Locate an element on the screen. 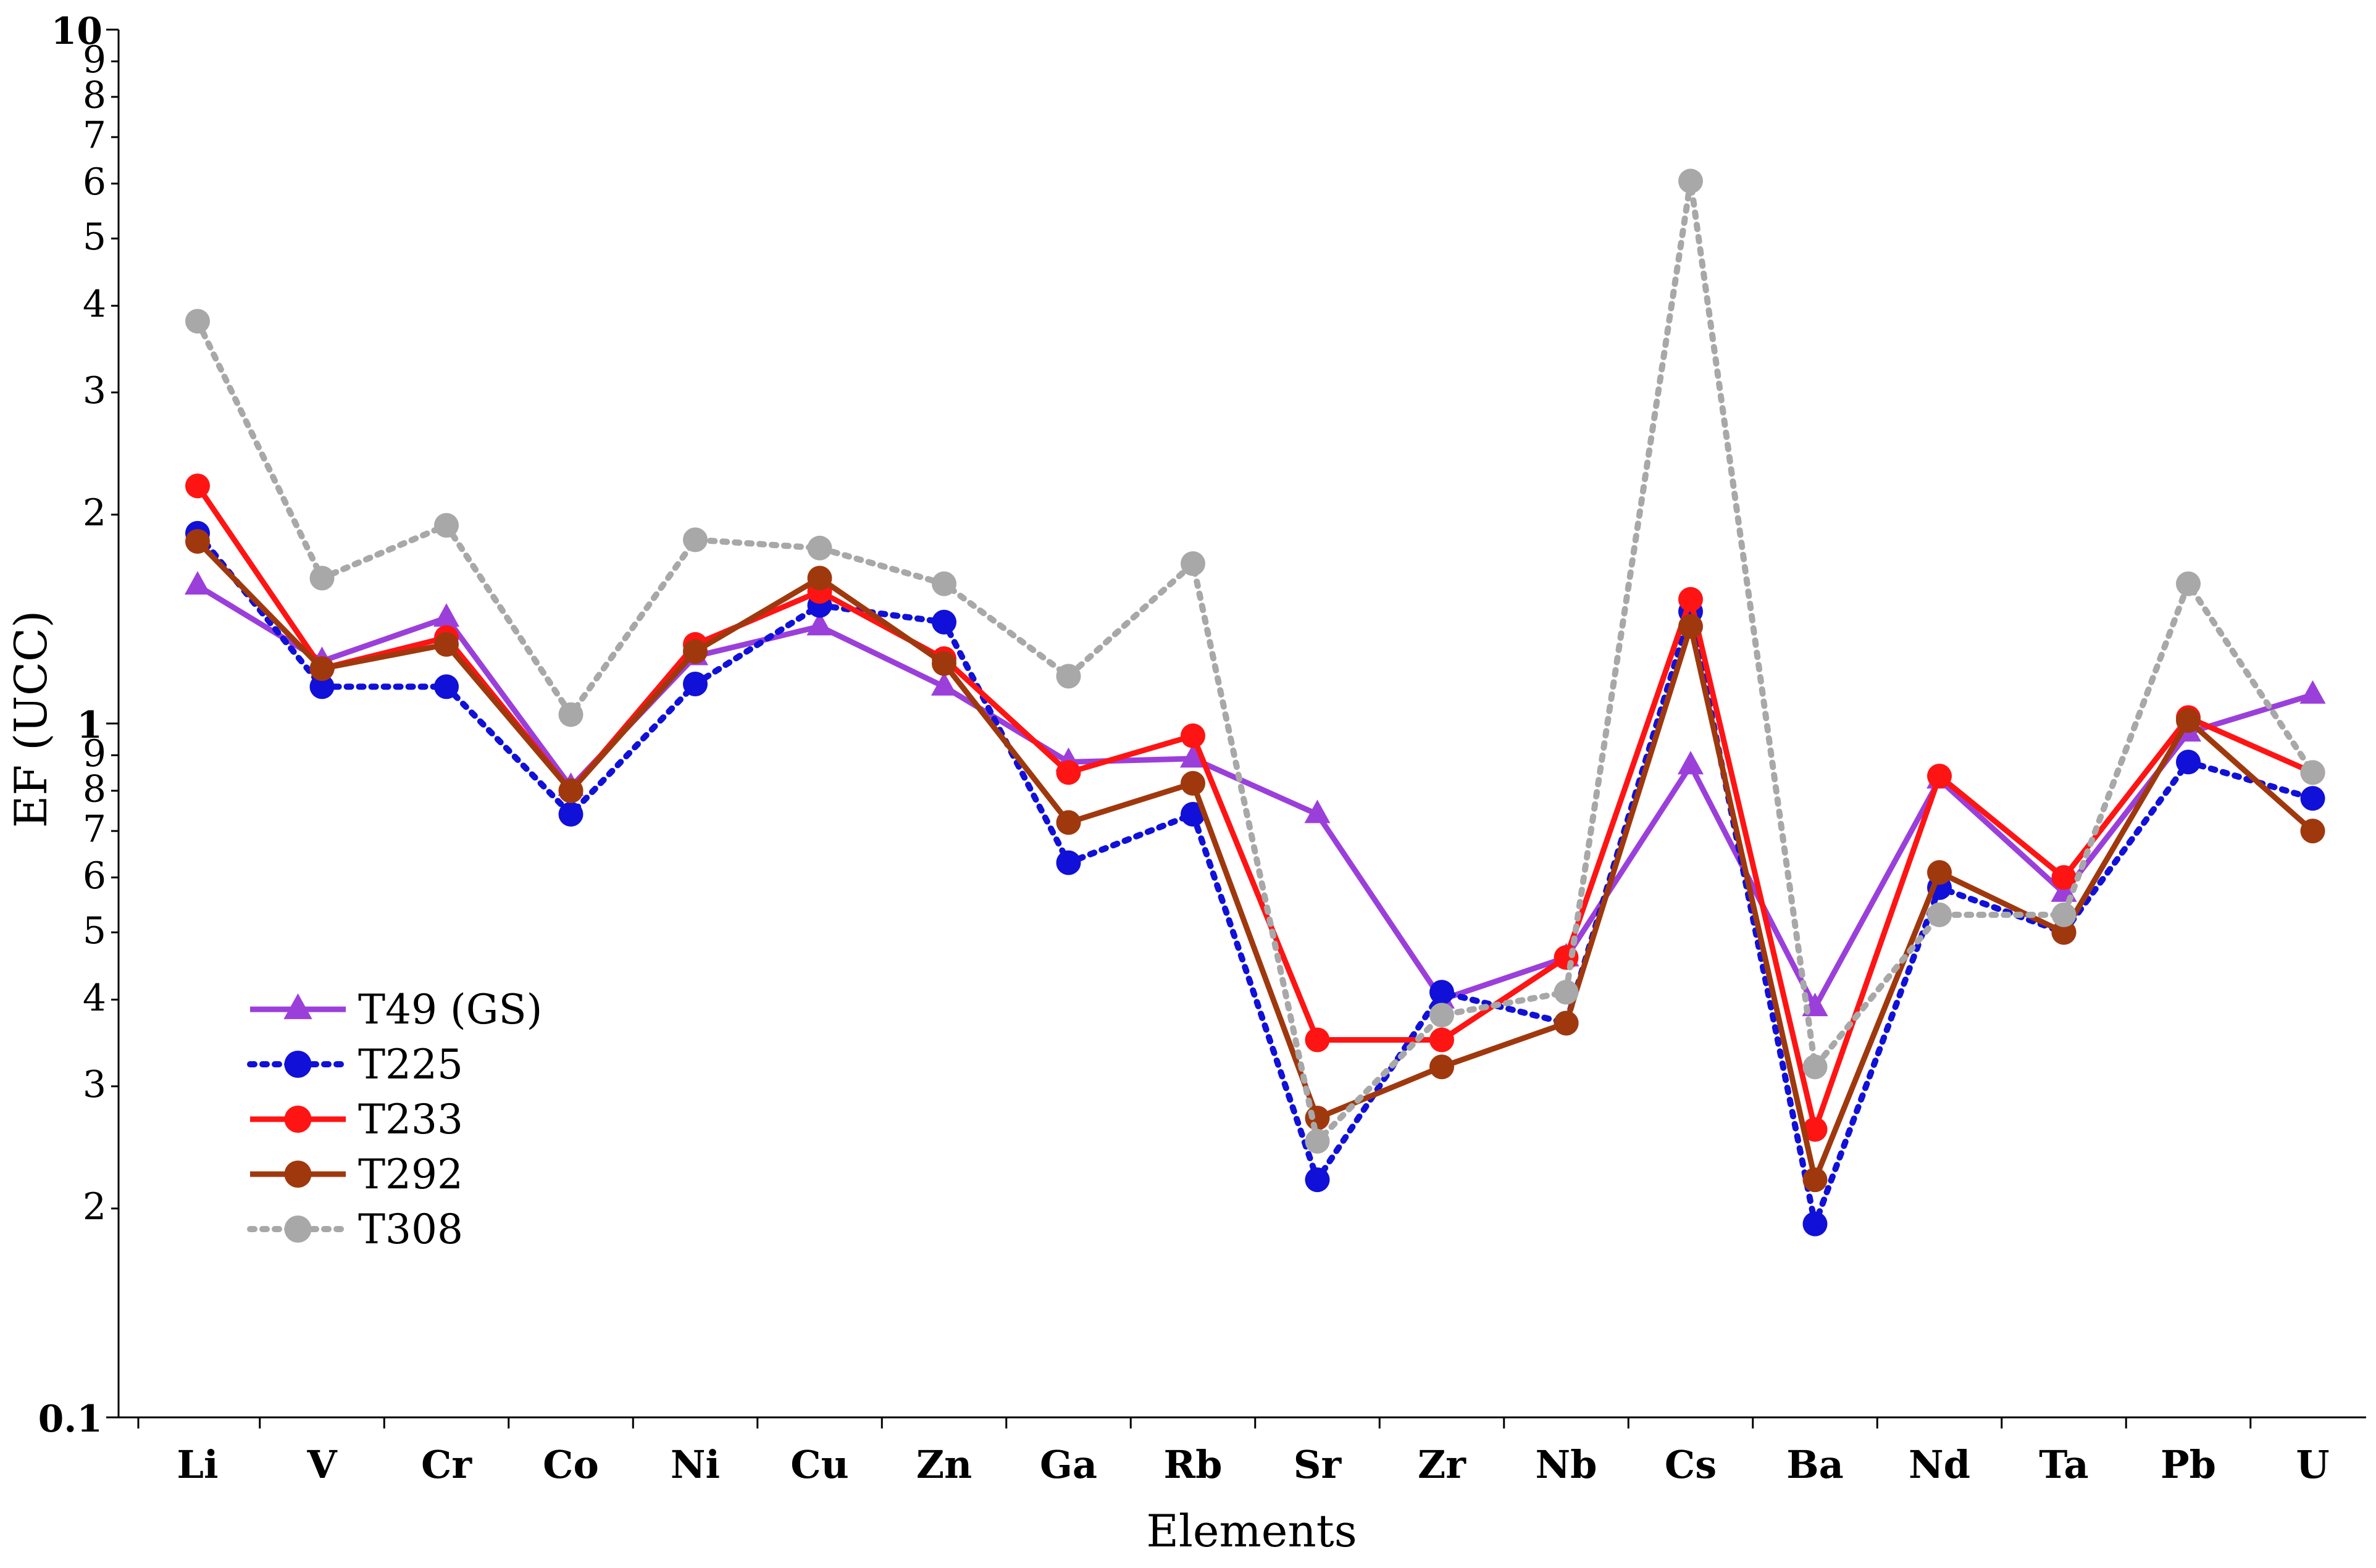  legend-label: T308 is located at coordinates (410, 1229).